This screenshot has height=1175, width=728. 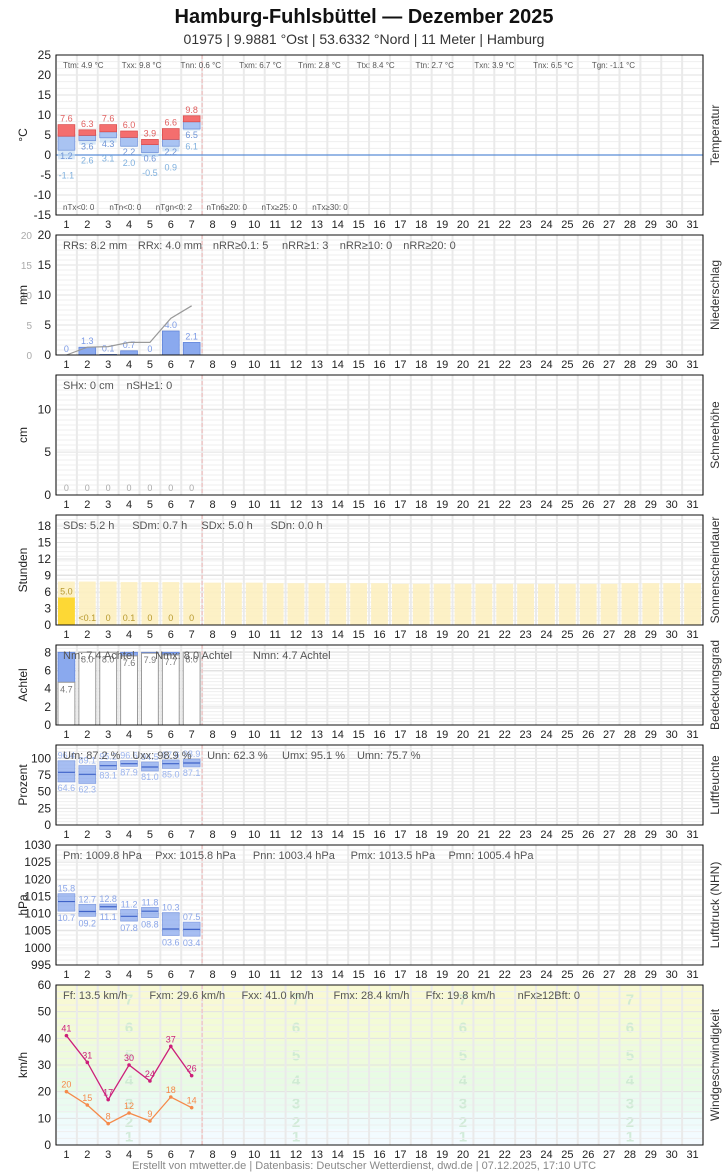 What do you see at coordinates (435, 65) in the screenshot?
I see `stat-label: Ttn: 2.7 °C` at bounding box center [435, 65].